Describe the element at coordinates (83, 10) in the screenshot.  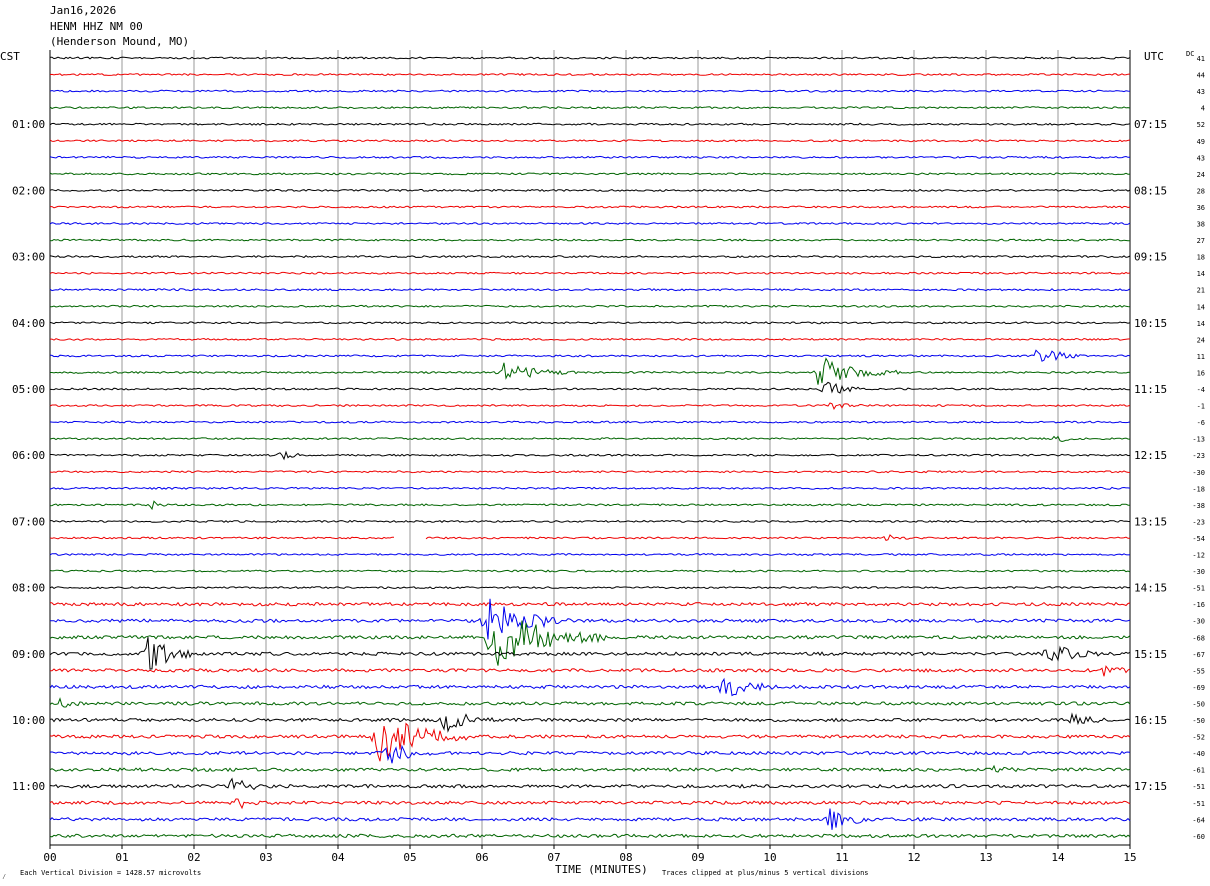
I see `chart-date: Jan16,2026` at that location.